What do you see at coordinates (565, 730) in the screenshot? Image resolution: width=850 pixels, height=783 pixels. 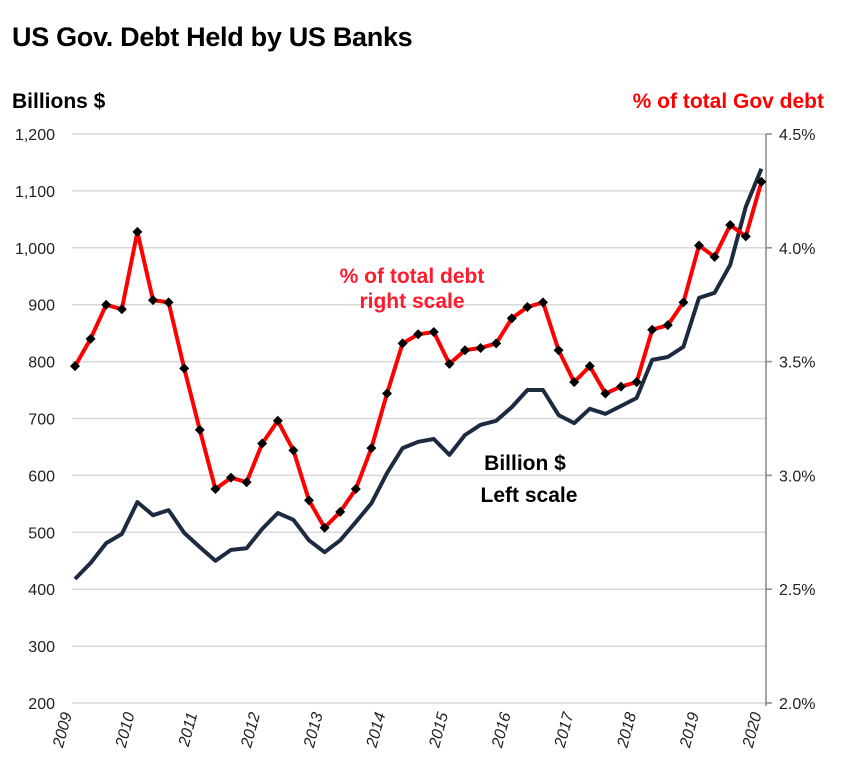 I see `x-tick-label: 2017` at bounding box center [565, 730].